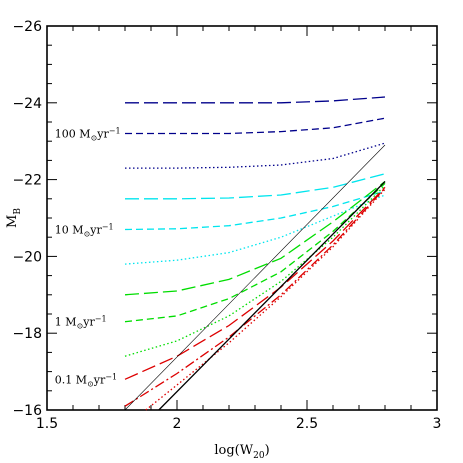 The image size is (463, 463). I want to click on y-tick-label: −24, so click(27, 104).